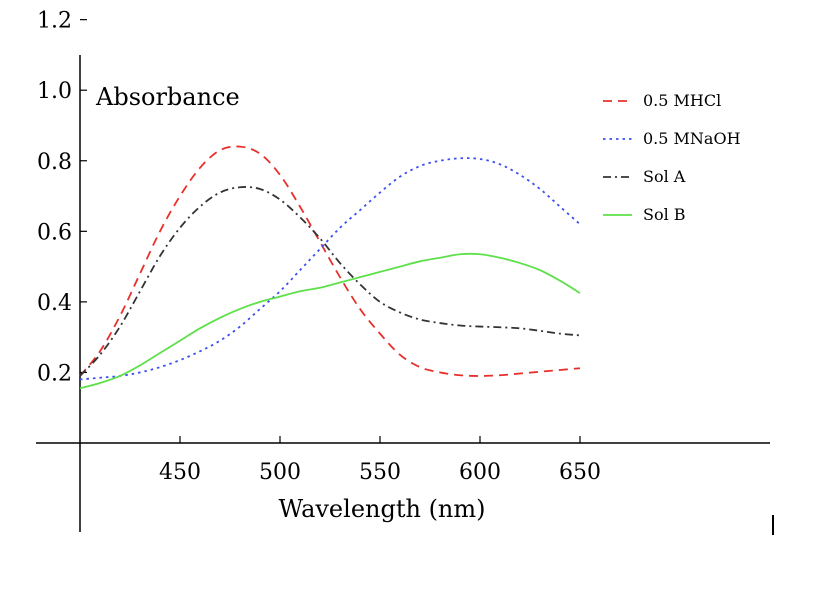 The image size is (826, 598). What do you see at coordinates (692, 138) in the screenshot?
I see `legend-label: 0.5 MNaOH` at bounding box center [692, 138].